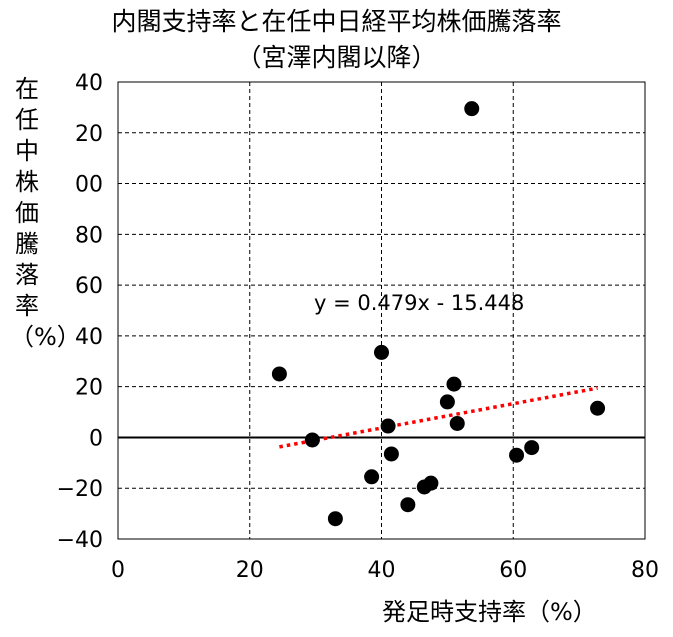 Image resolution: width=673 pixels, height=637 pixels. I want to click on x-tick-label: 0, so click(118, 570).